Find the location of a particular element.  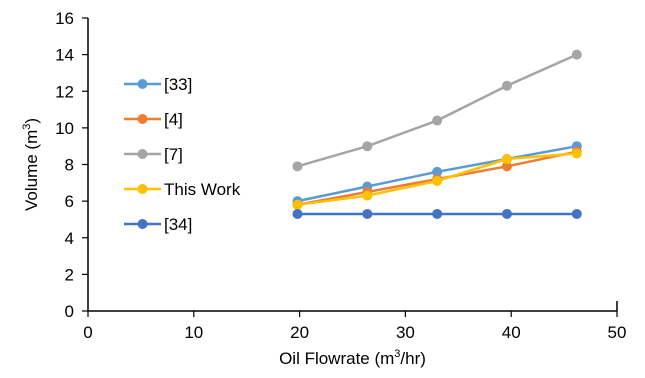

y-tick-label: 12 is located at coordinates (64, 91).